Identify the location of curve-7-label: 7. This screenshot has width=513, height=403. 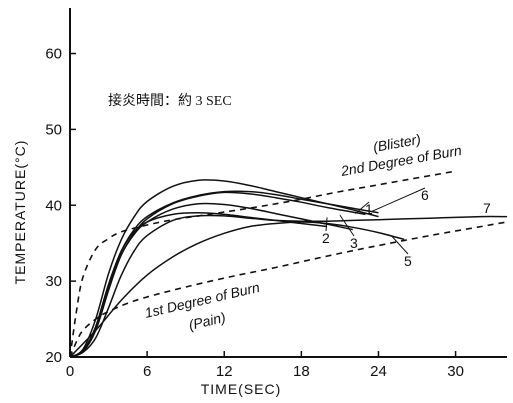
(487, 208).